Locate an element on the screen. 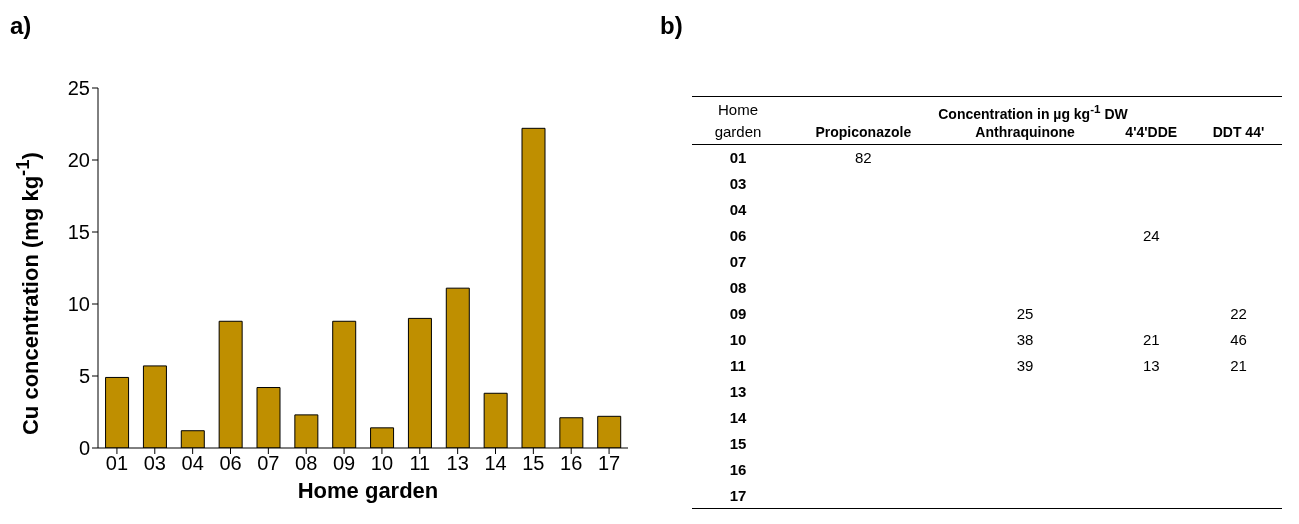 The image size is (1299, 524). y-tick-label: 04 is located at coordinates (738, 210).